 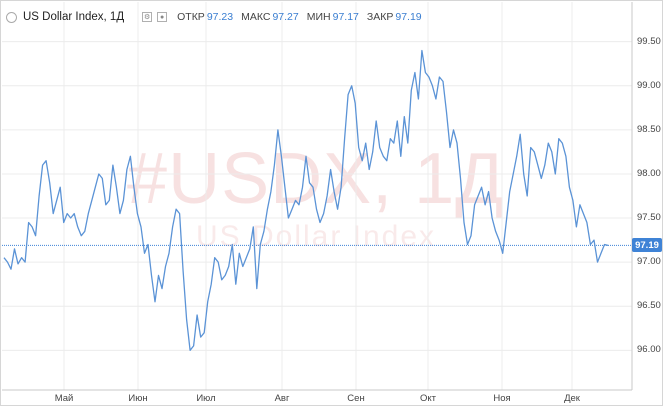 What do you see at coordinates (11, 17) in the screenshot?
I see `status-dot-icon` at bounding box center [11, 17].